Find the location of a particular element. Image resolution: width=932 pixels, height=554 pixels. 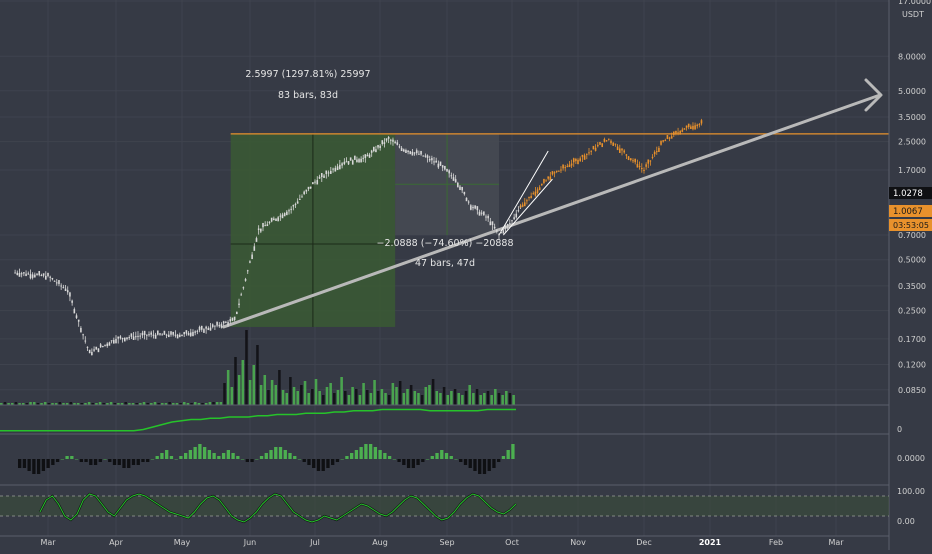

time-tick-12: Mar is located at coordinates (836, 542).